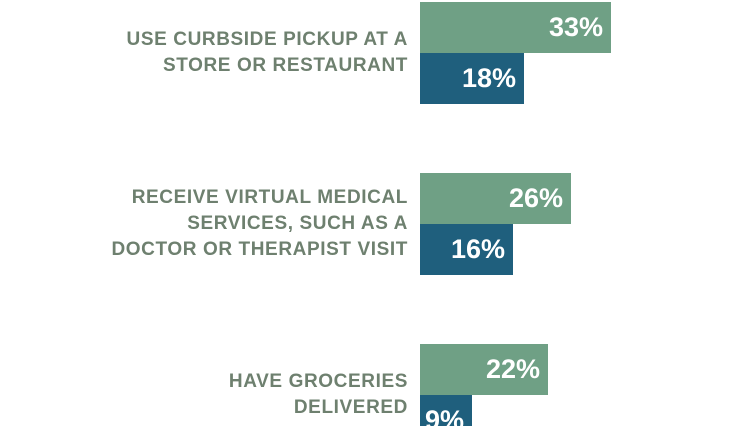 Image resolution: width=747 pixels, height=426 pixels. What do you see at coordinates (575, 27) in the screenshot?
I see `bar-value-label: 33%` at bounding box center [575, 27].